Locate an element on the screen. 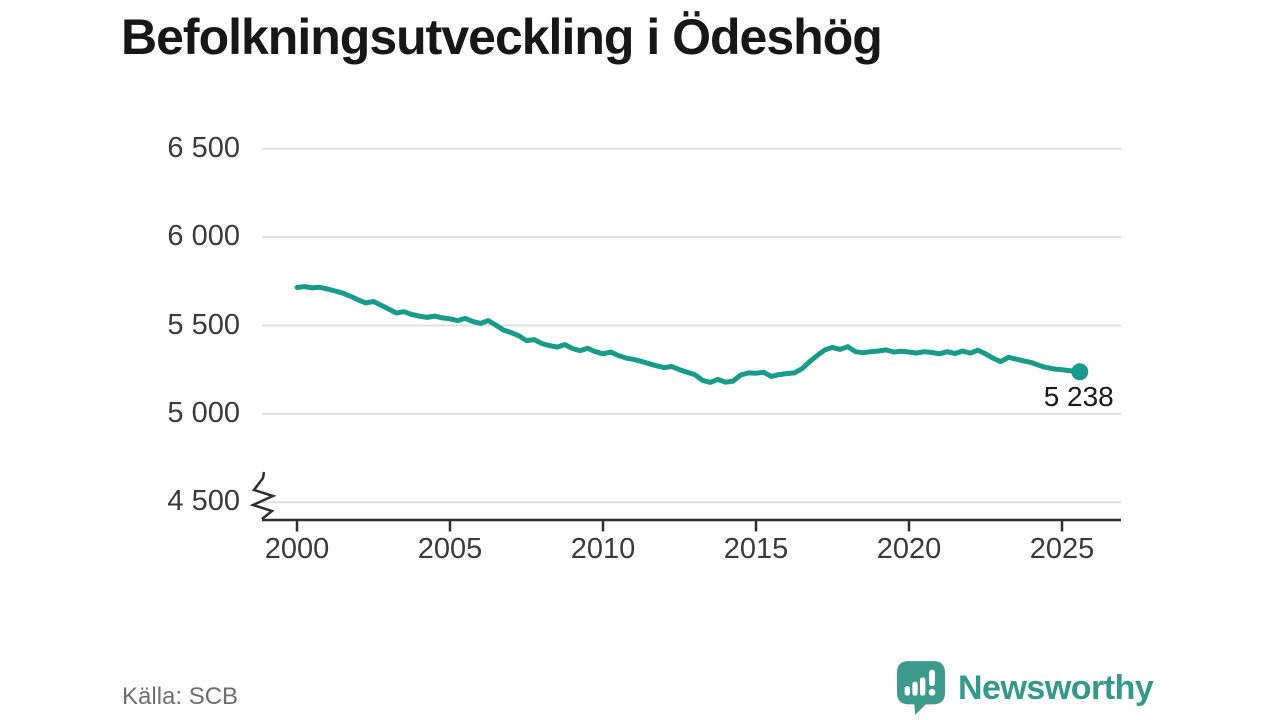  source-caption: Källa: SCB is located at coordinates (180, 696).